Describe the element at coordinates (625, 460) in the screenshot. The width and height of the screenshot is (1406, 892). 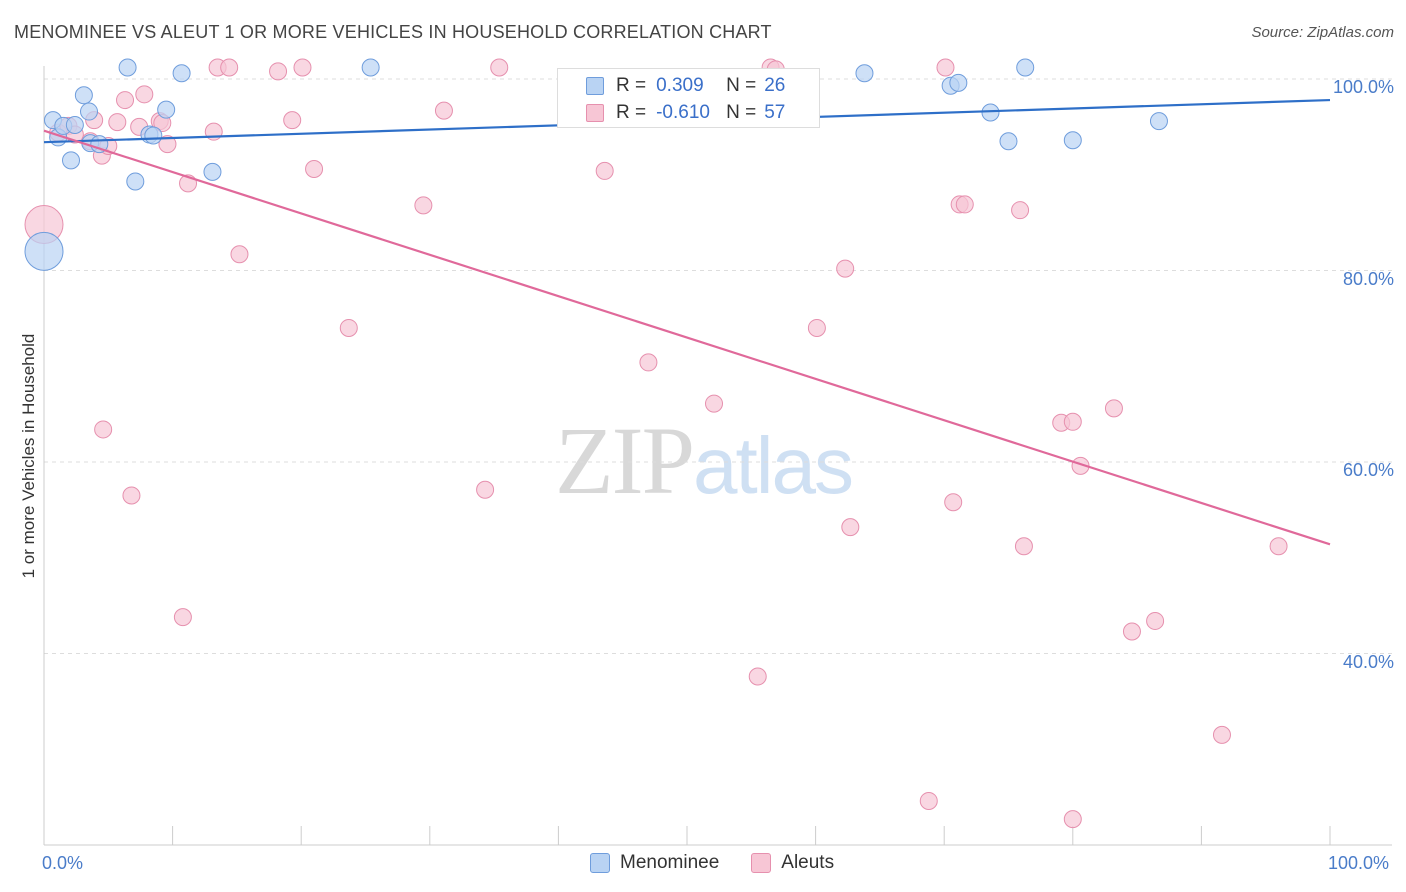
I see `watermark-zip: ZIP` at that location.